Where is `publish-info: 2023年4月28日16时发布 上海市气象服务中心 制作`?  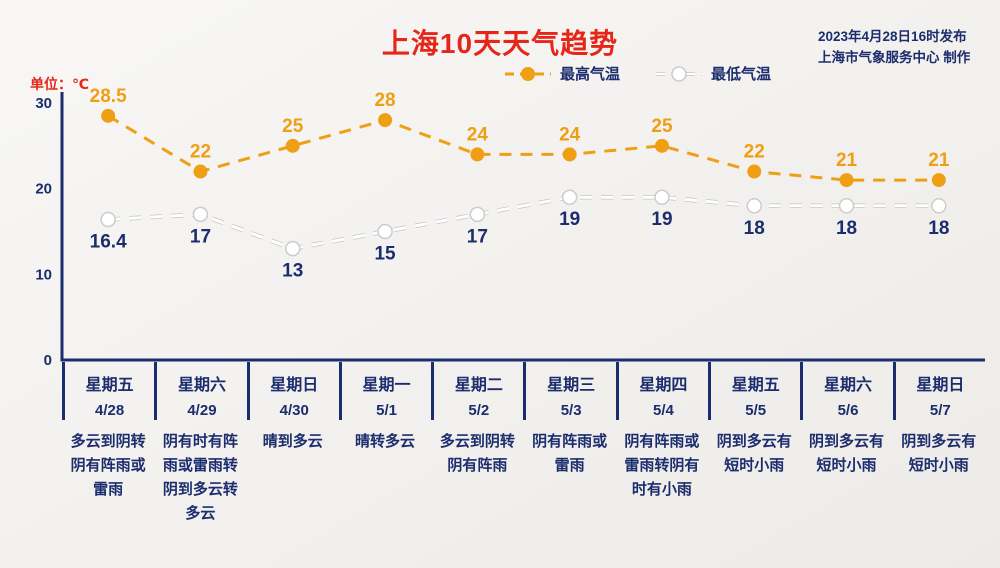 publish-info: 2023年4月28日16时发布 上海市气象服务中心 制作 is located at coordinates (894, 47).